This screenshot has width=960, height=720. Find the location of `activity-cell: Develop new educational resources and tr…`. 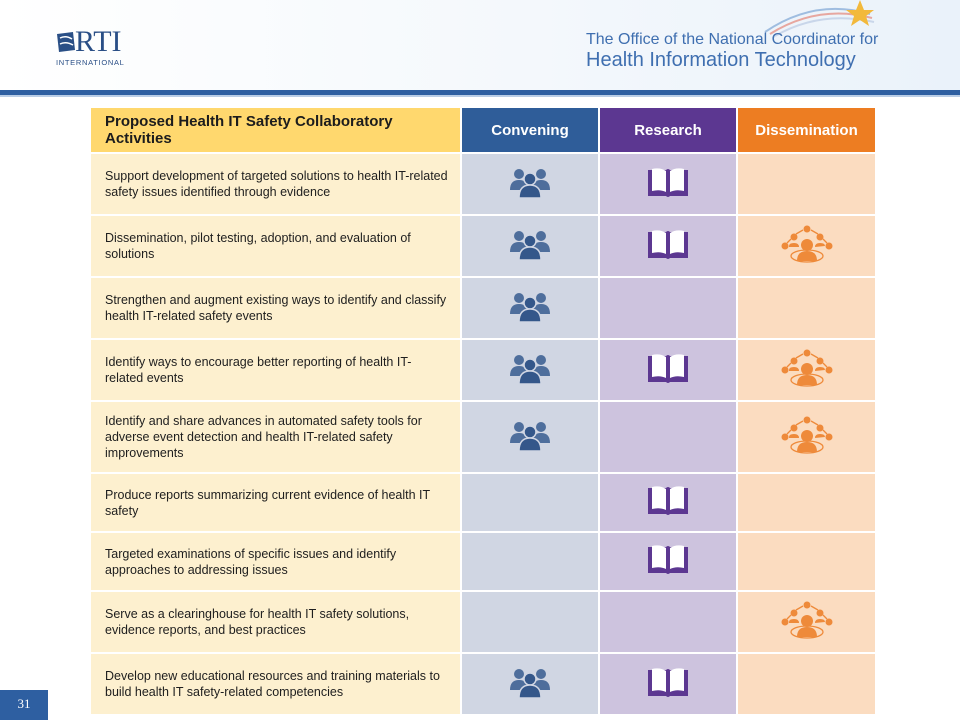

activity-cell: Develop new educational resources and tr… is located at coordinates (275, 684).